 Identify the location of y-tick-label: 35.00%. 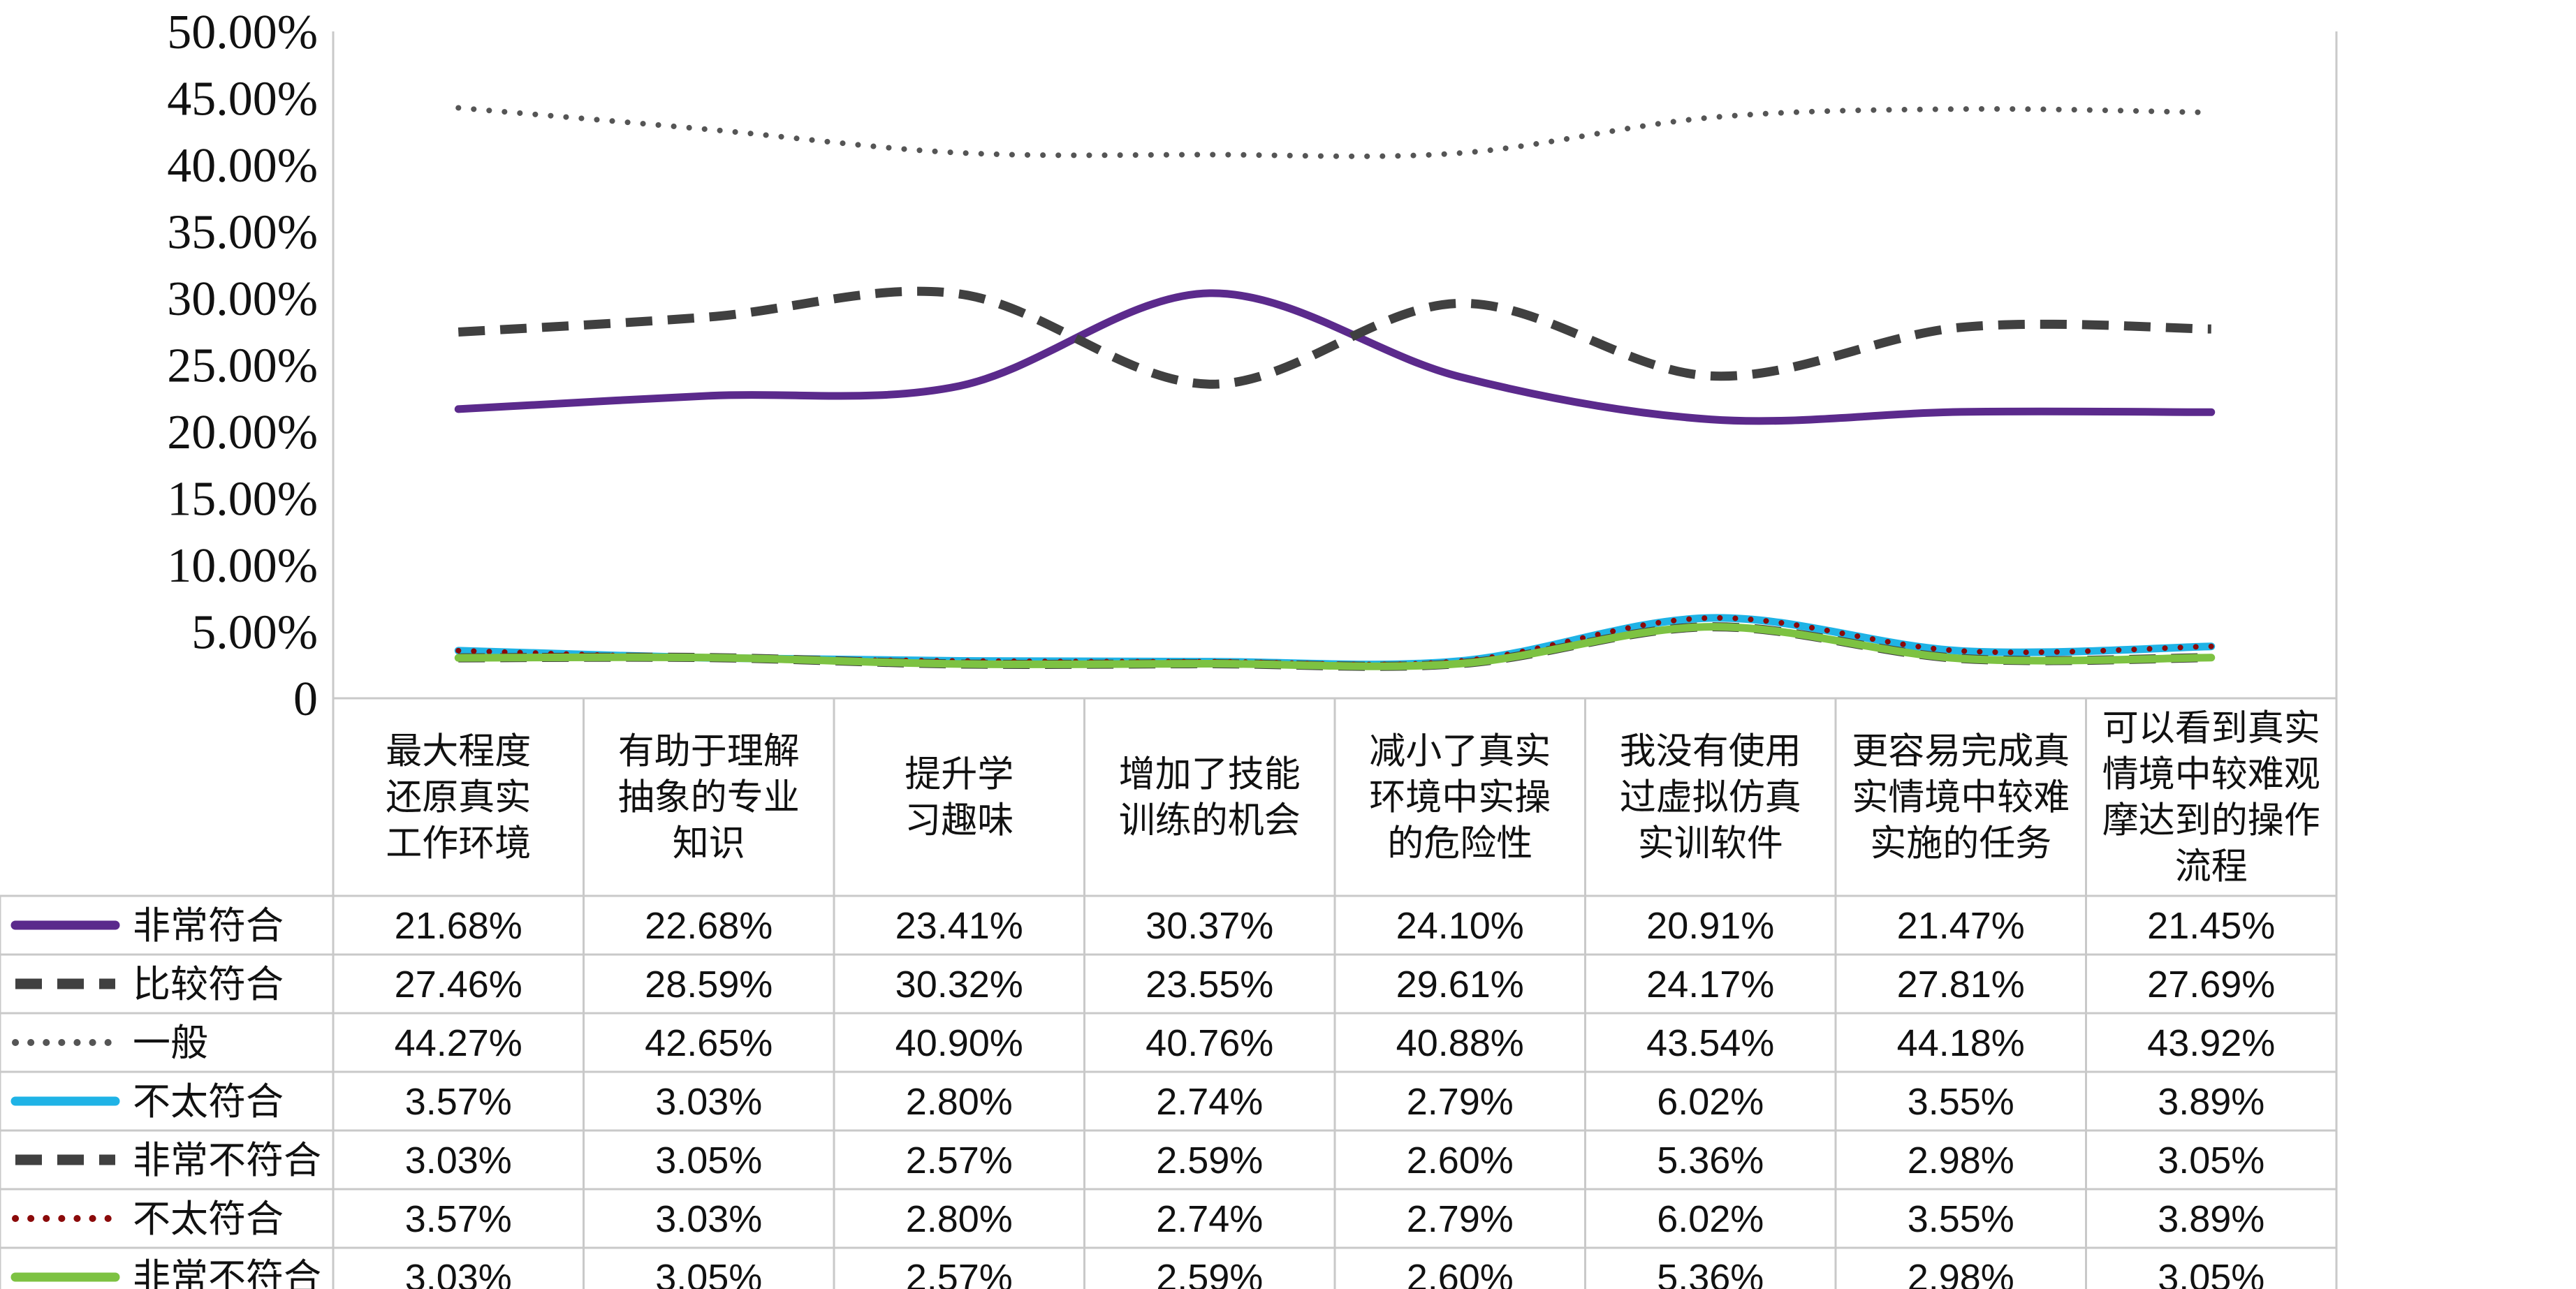
(242, 233).